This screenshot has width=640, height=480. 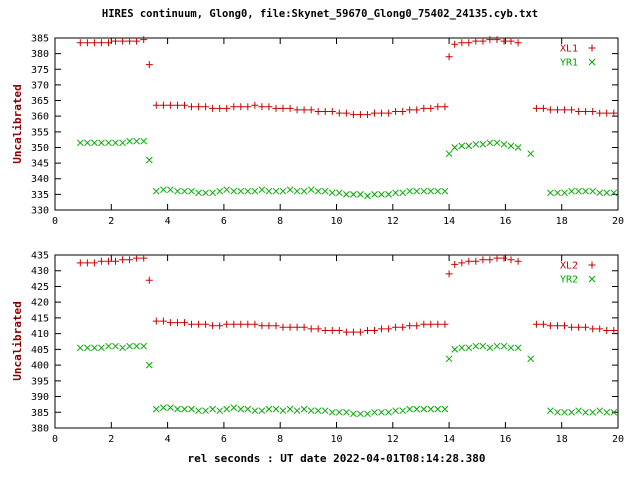 What do you see at coordinates (569, 280) in the screenshot?
I see `legend-label-YR2: YR2` at bounding box center [569, 280].